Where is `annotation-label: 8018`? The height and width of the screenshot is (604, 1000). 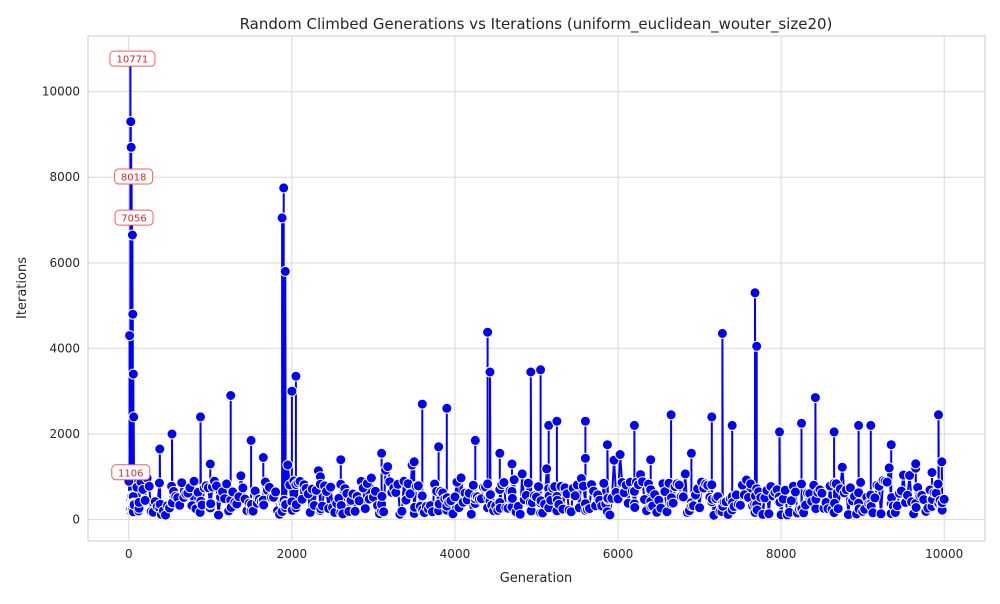 annotation-label: 8018 is located at coordinates (134, 176).